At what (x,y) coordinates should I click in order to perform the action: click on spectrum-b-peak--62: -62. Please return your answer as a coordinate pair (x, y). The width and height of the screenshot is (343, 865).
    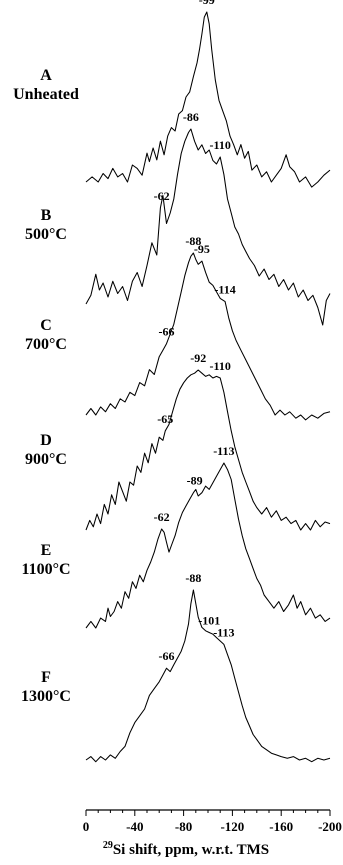
    Looking at the image, I should click on (162, 196).